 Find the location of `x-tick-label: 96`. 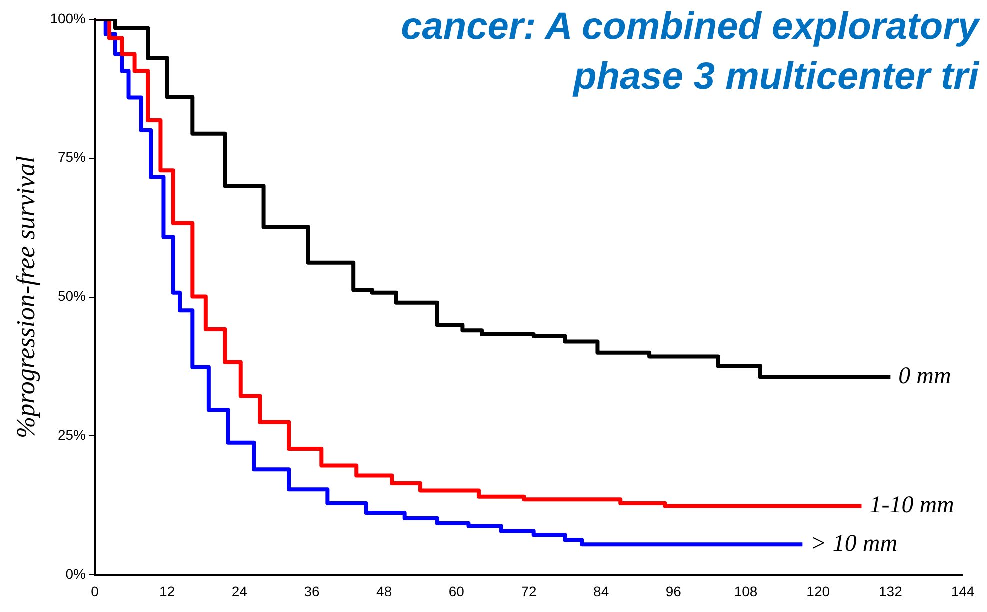

x-tick-label: 96 is located at coordinates (674, 591).